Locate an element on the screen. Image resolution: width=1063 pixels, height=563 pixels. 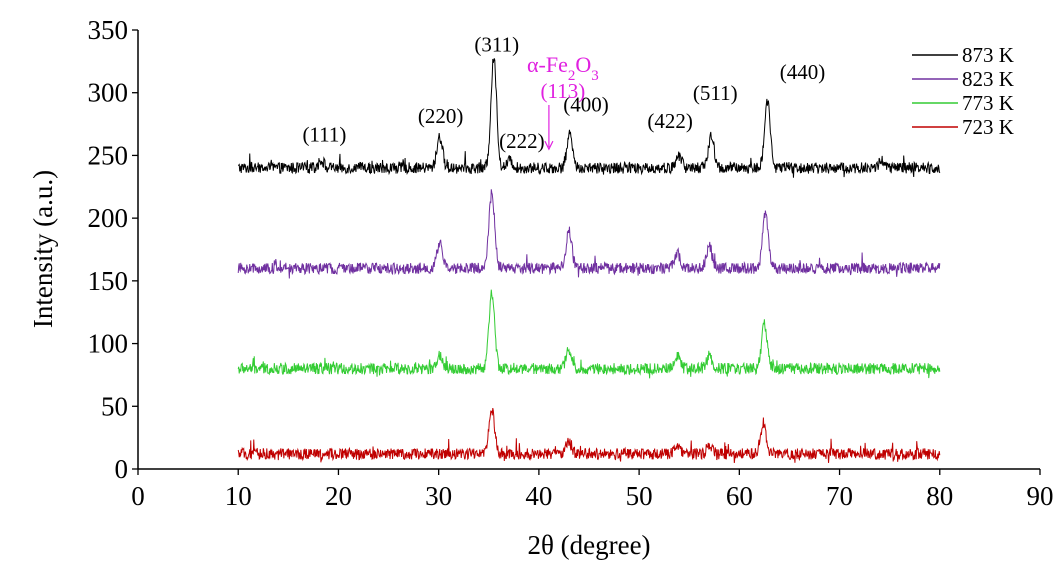
y-tick-label: 100 is located at coordinates (108, 344).